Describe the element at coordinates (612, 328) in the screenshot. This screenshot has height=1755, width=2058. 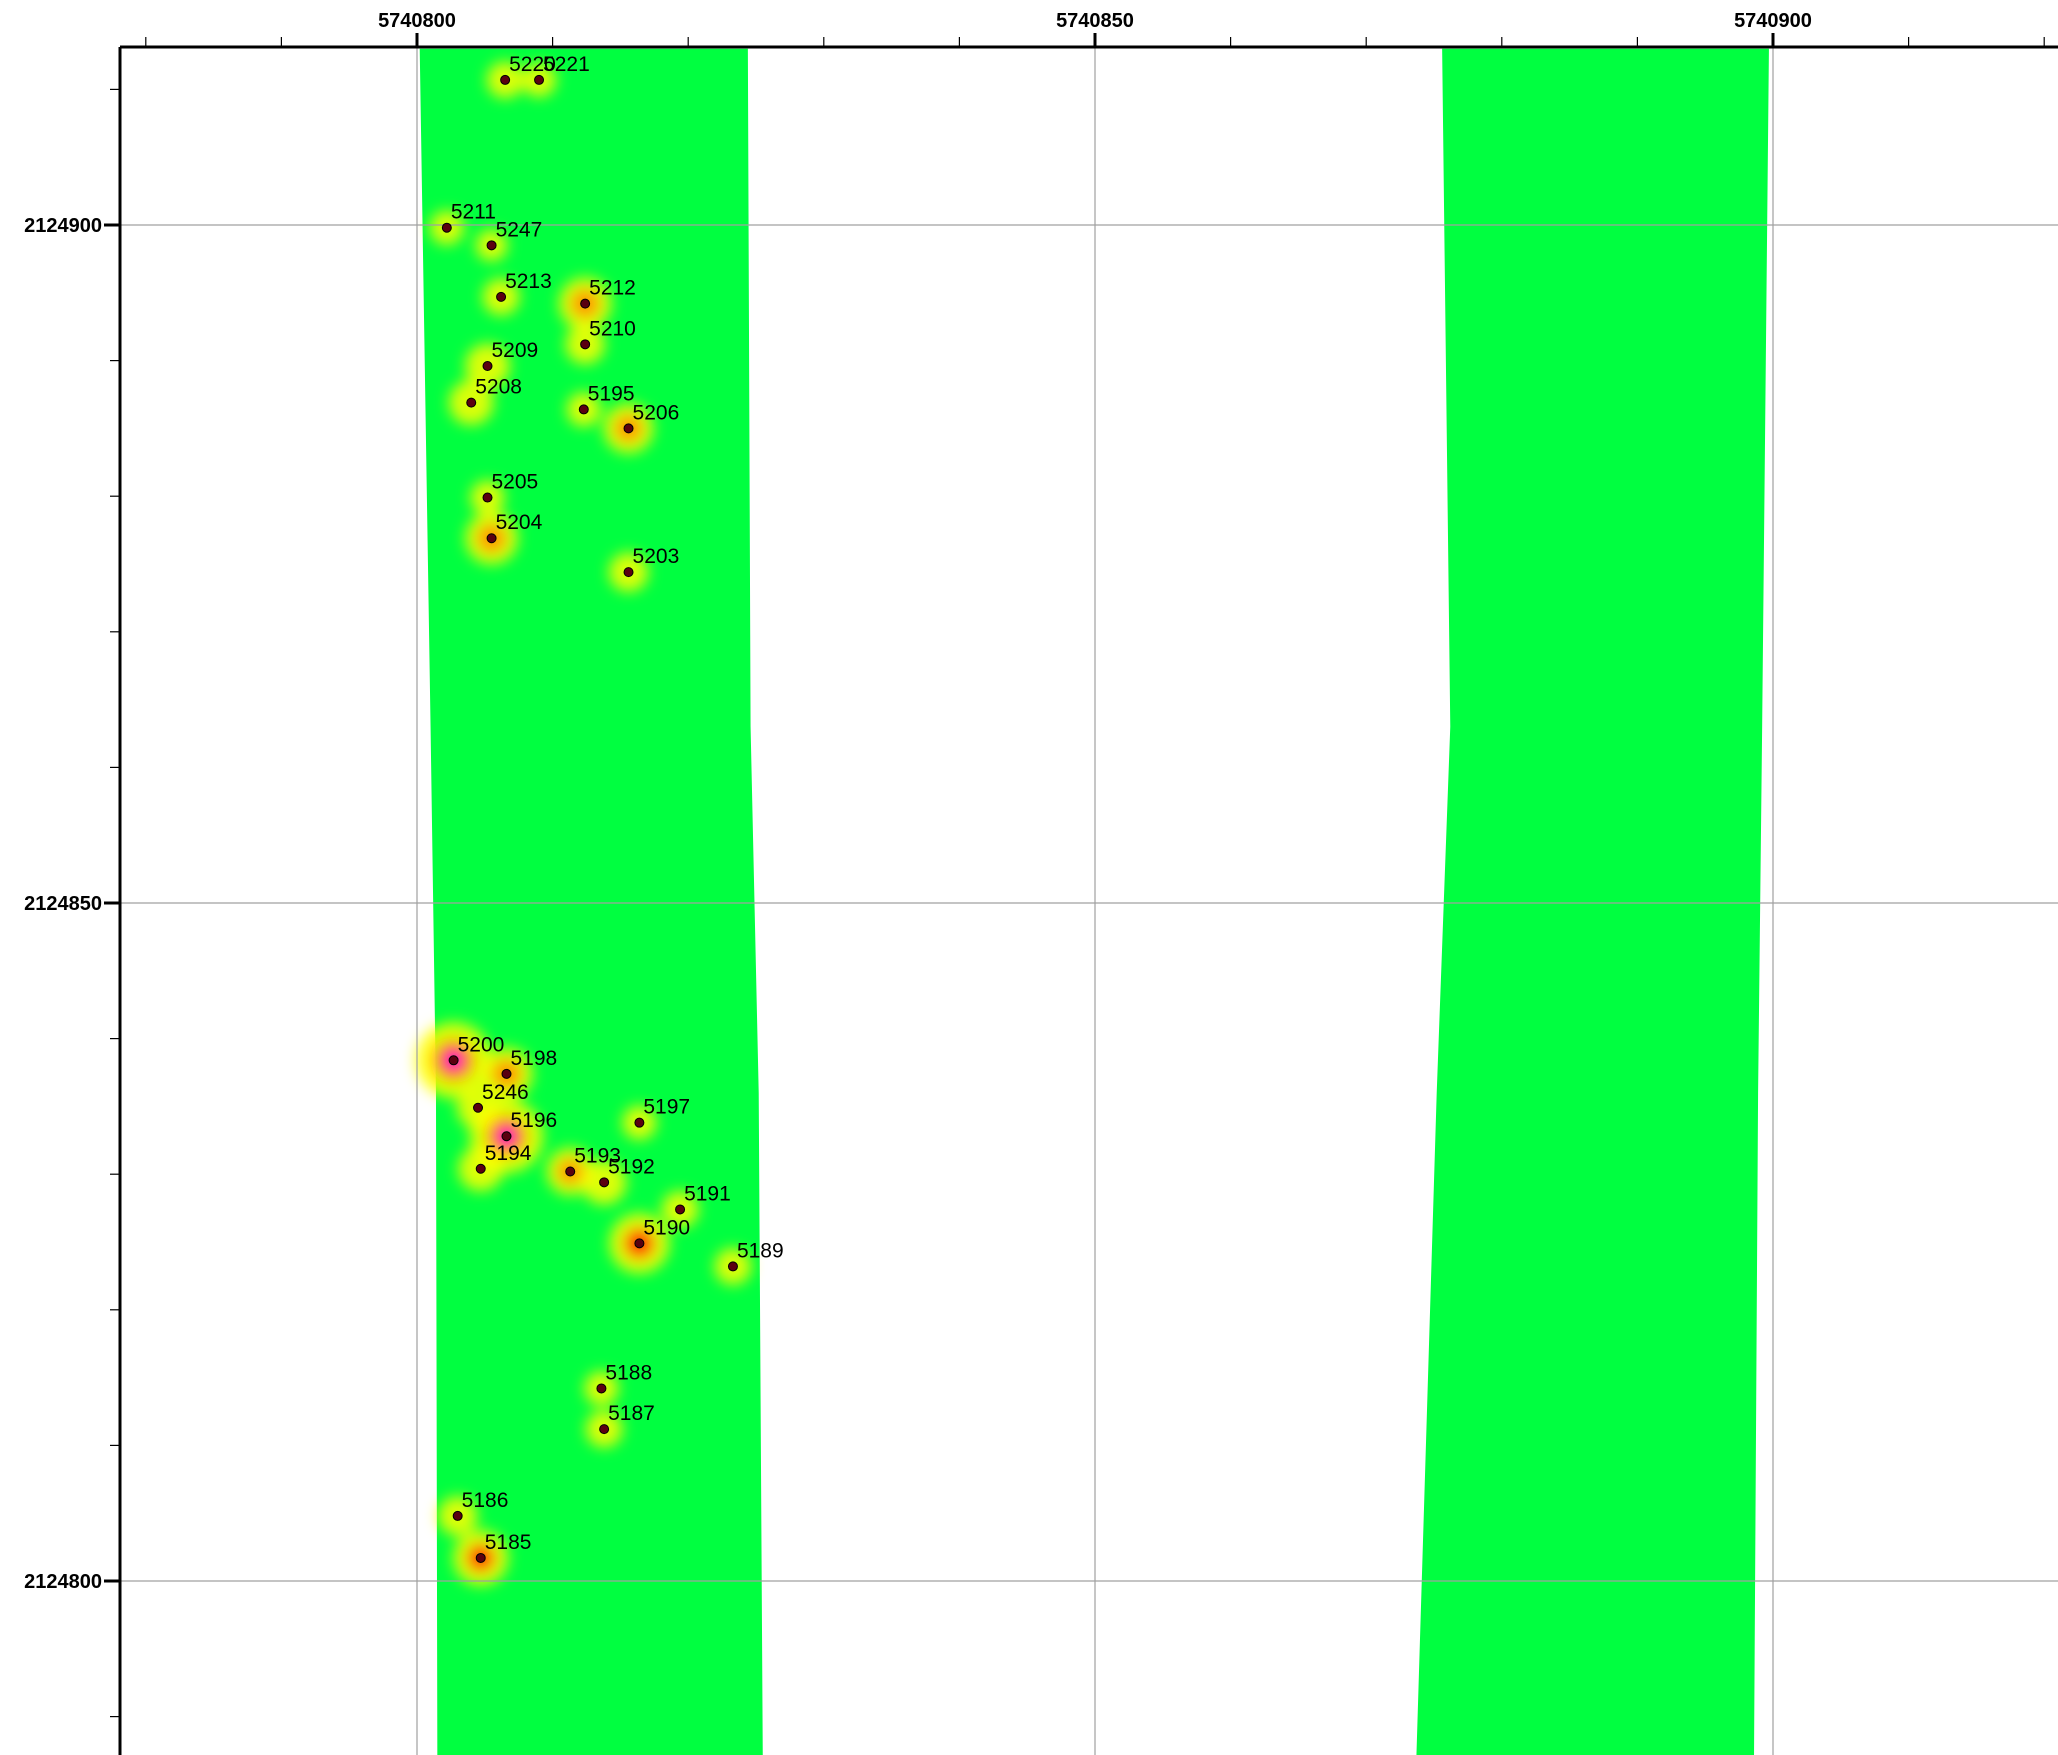
I see `anomaly-label-5210: 5210` at that location.